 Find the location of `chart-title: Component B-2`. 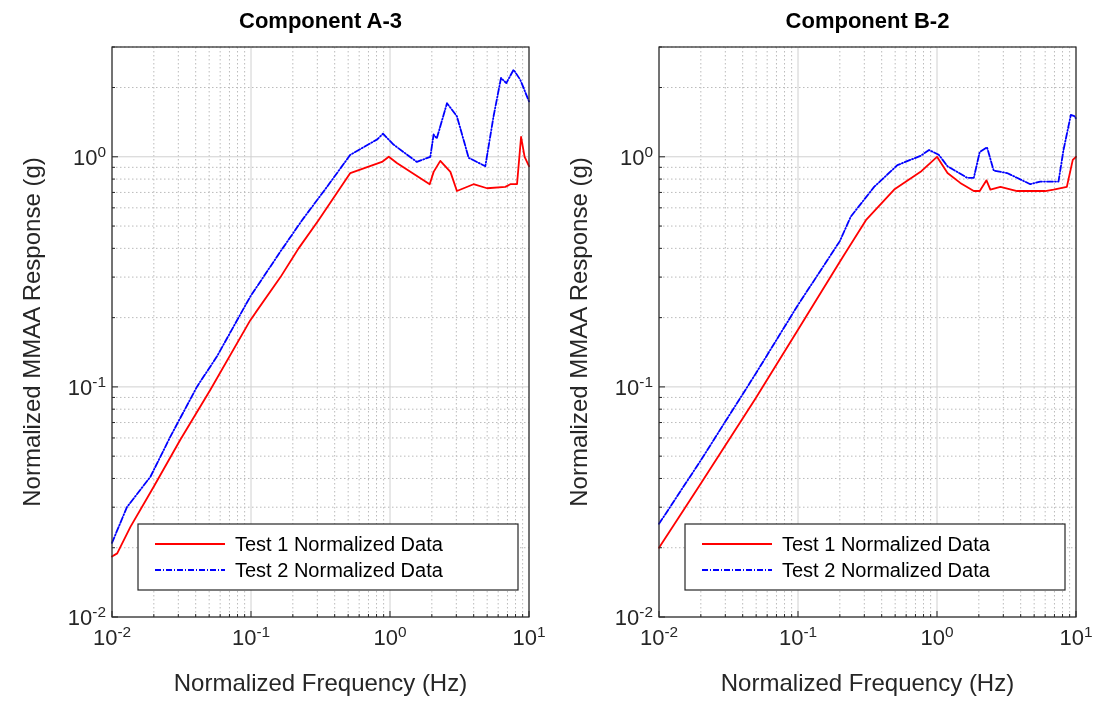

chart-title: Component B-2 is located at coordinates (867, 20).